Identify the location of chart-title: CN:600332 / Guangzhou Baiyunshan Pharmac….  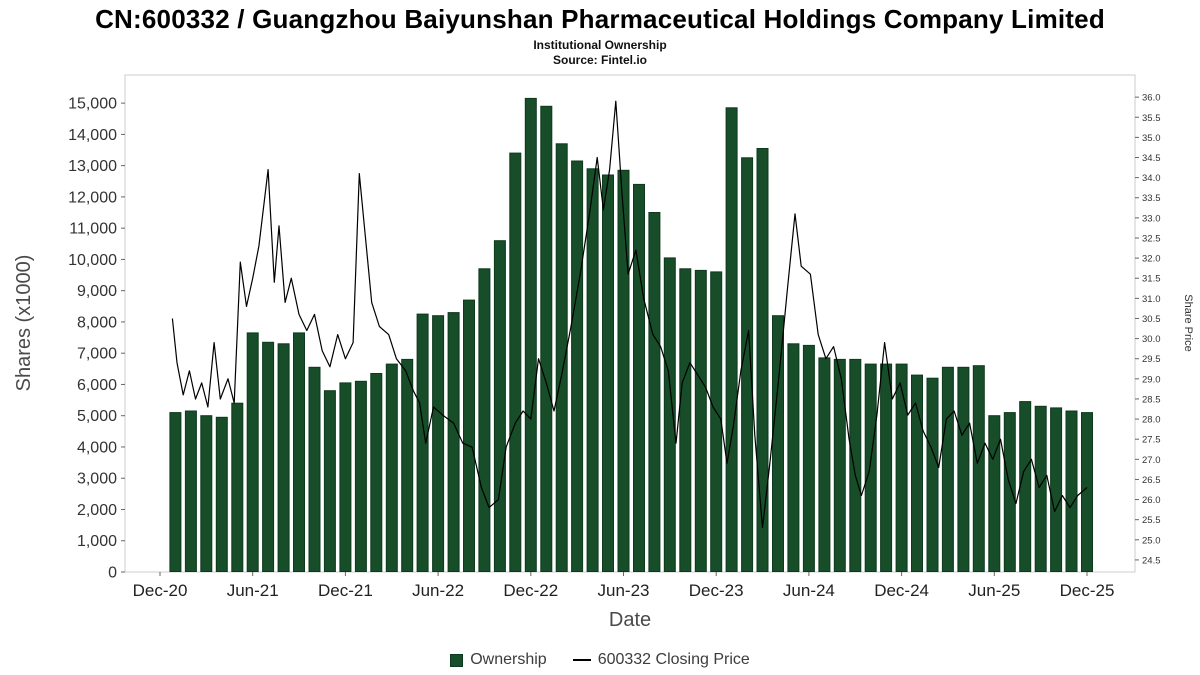
(600, 19).